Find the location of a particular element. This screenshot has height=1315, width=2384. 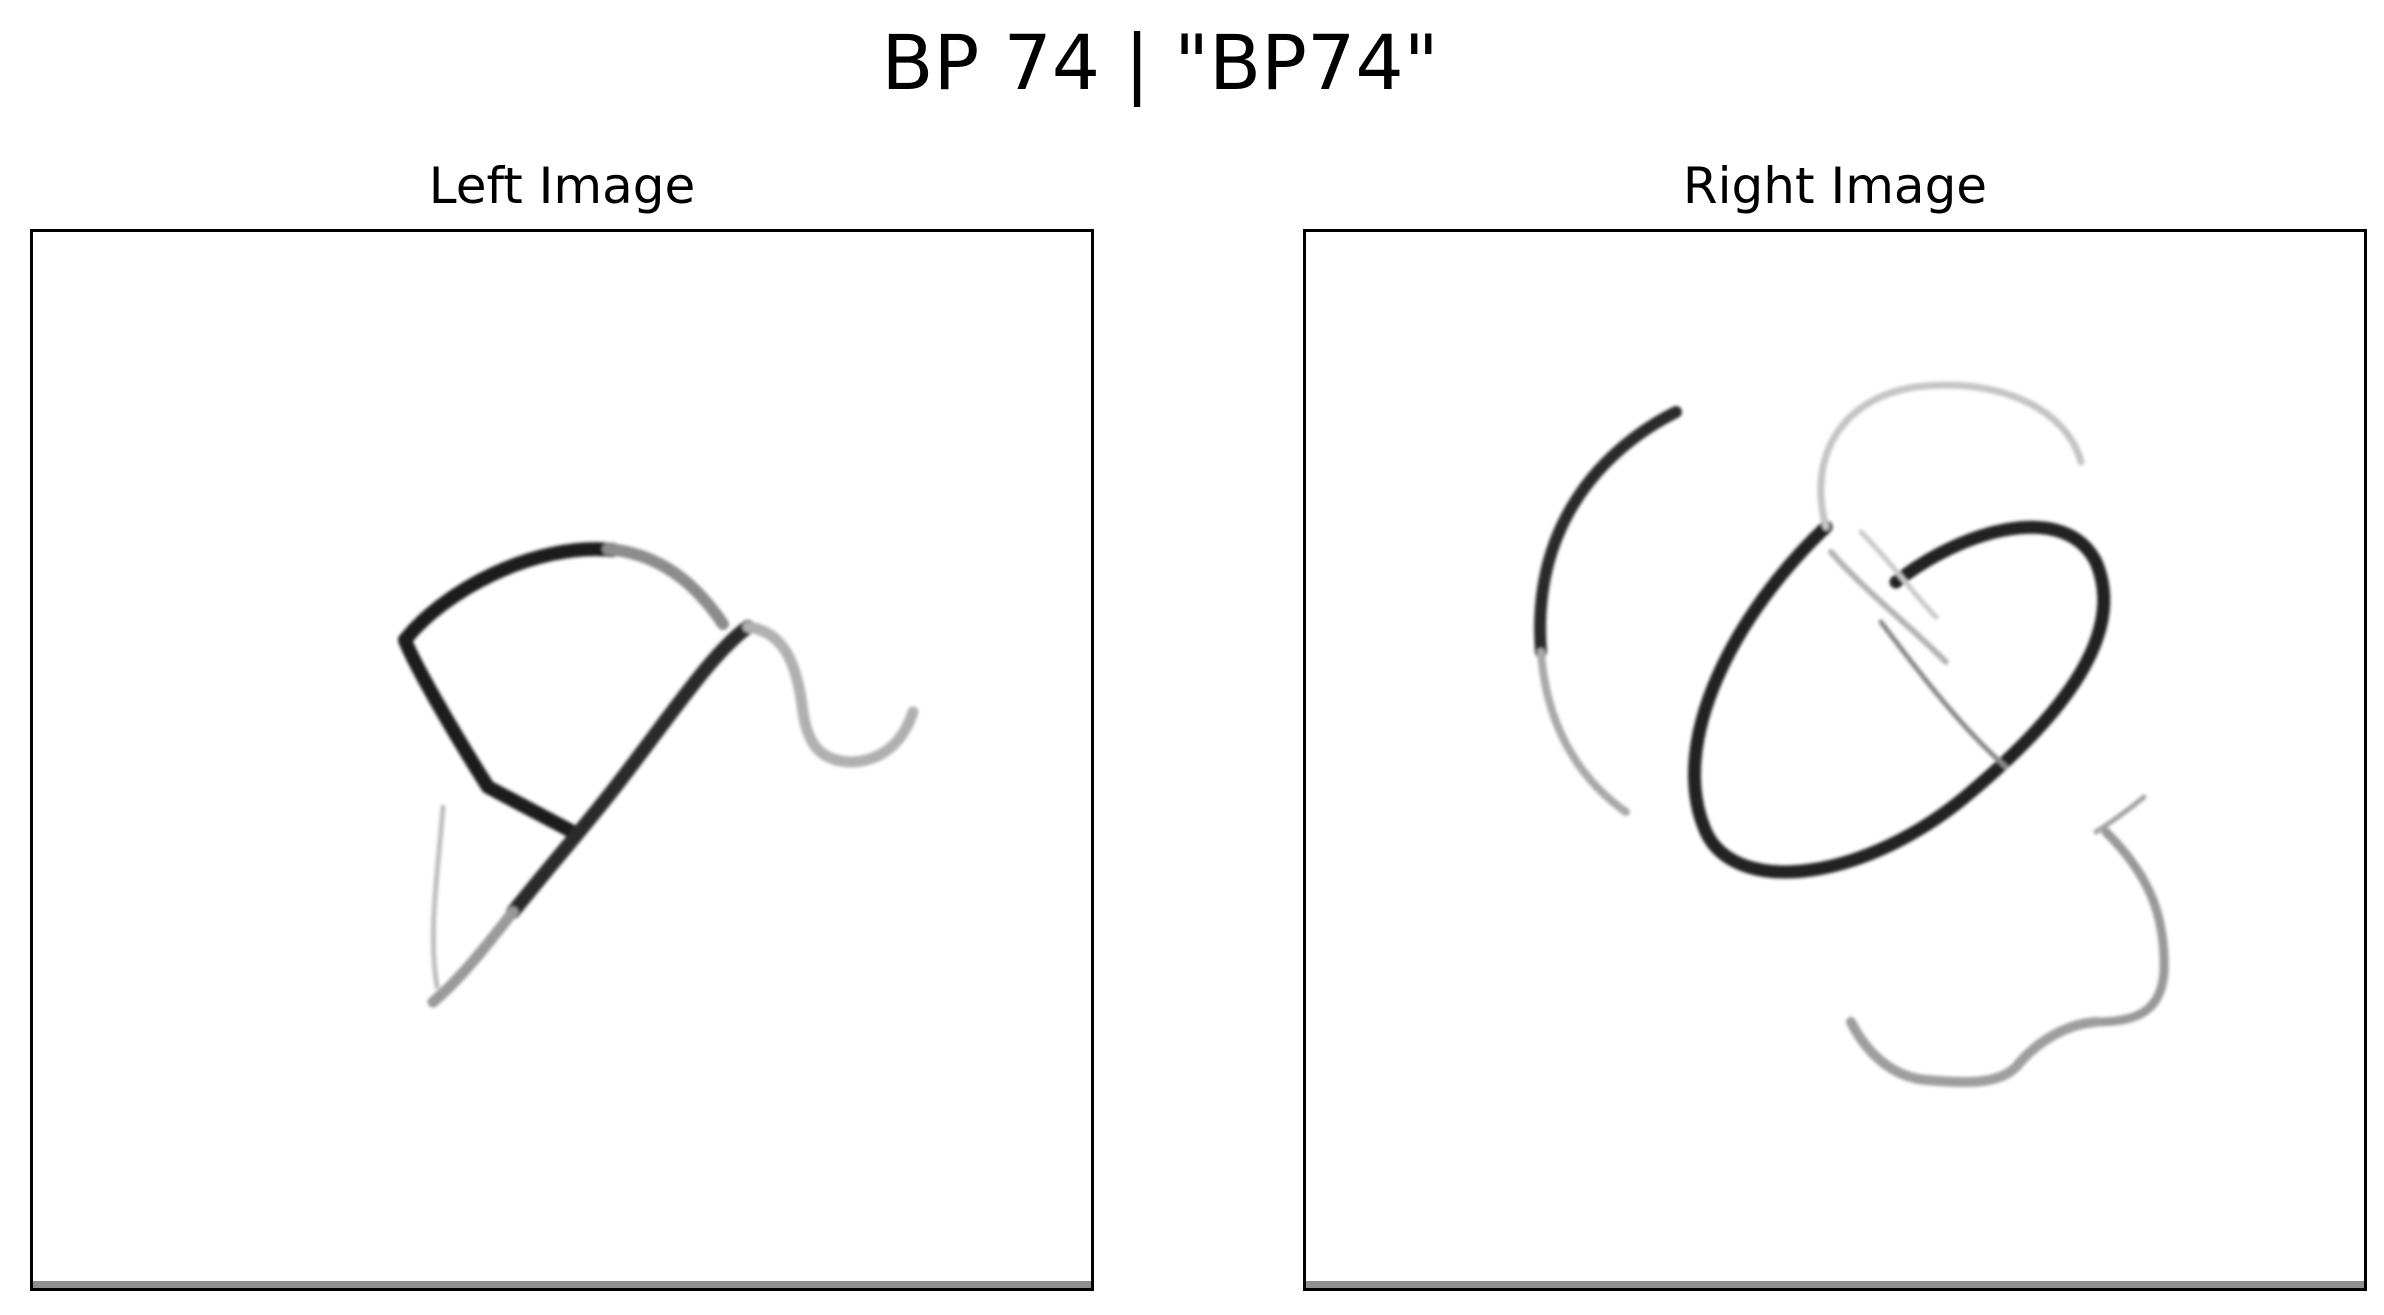

right-stroke-left-arc-fade is located at coordinates (1583, 732).